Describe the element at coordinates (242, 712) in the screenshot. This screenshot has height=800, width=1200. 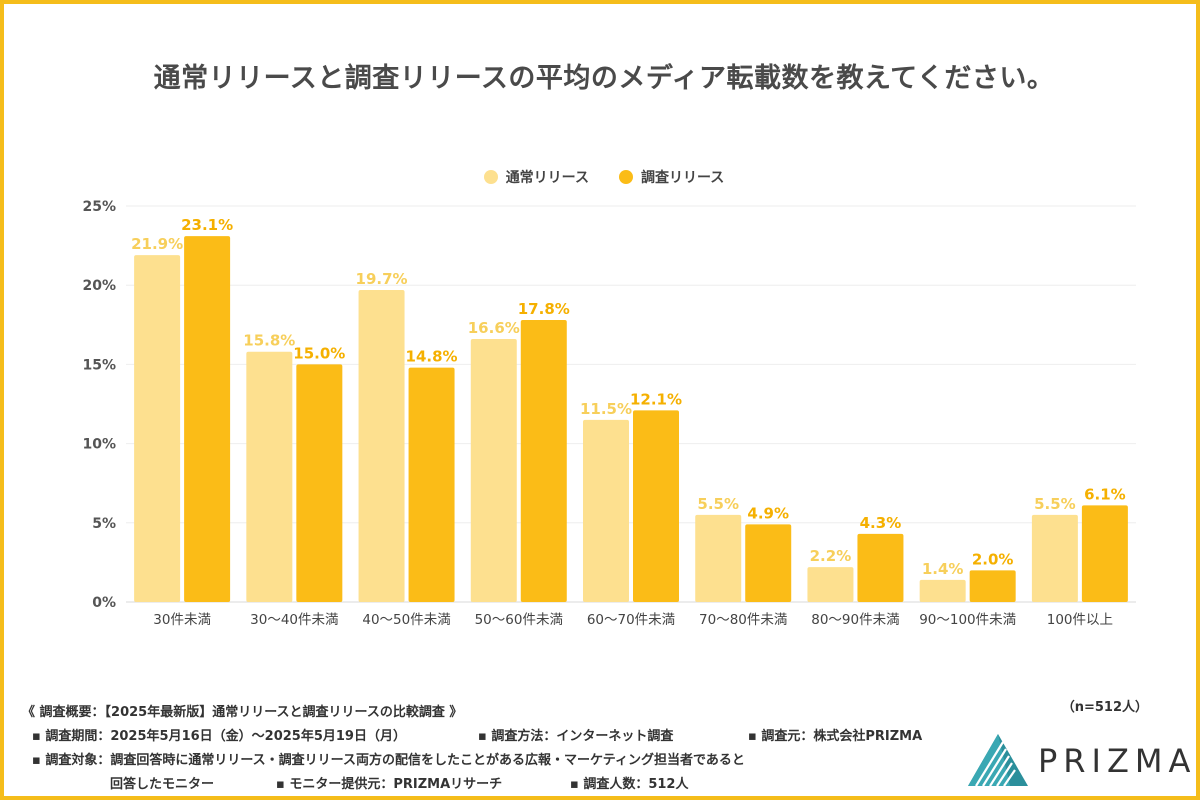
I see `survey-overview: 《 調査概要：【2025年最新版】通常リリースと調査リリースの比較調査 》` at that location.